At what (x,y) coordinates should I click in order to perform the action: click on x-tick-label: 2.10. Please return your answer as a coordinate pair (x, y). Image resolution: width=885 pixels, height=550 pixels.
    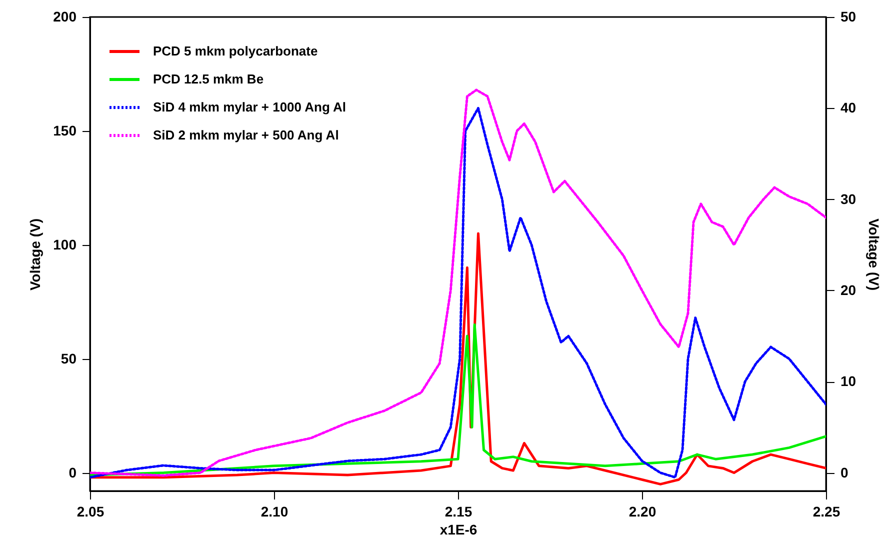
    Looking at the image, I should click on (274, 512).